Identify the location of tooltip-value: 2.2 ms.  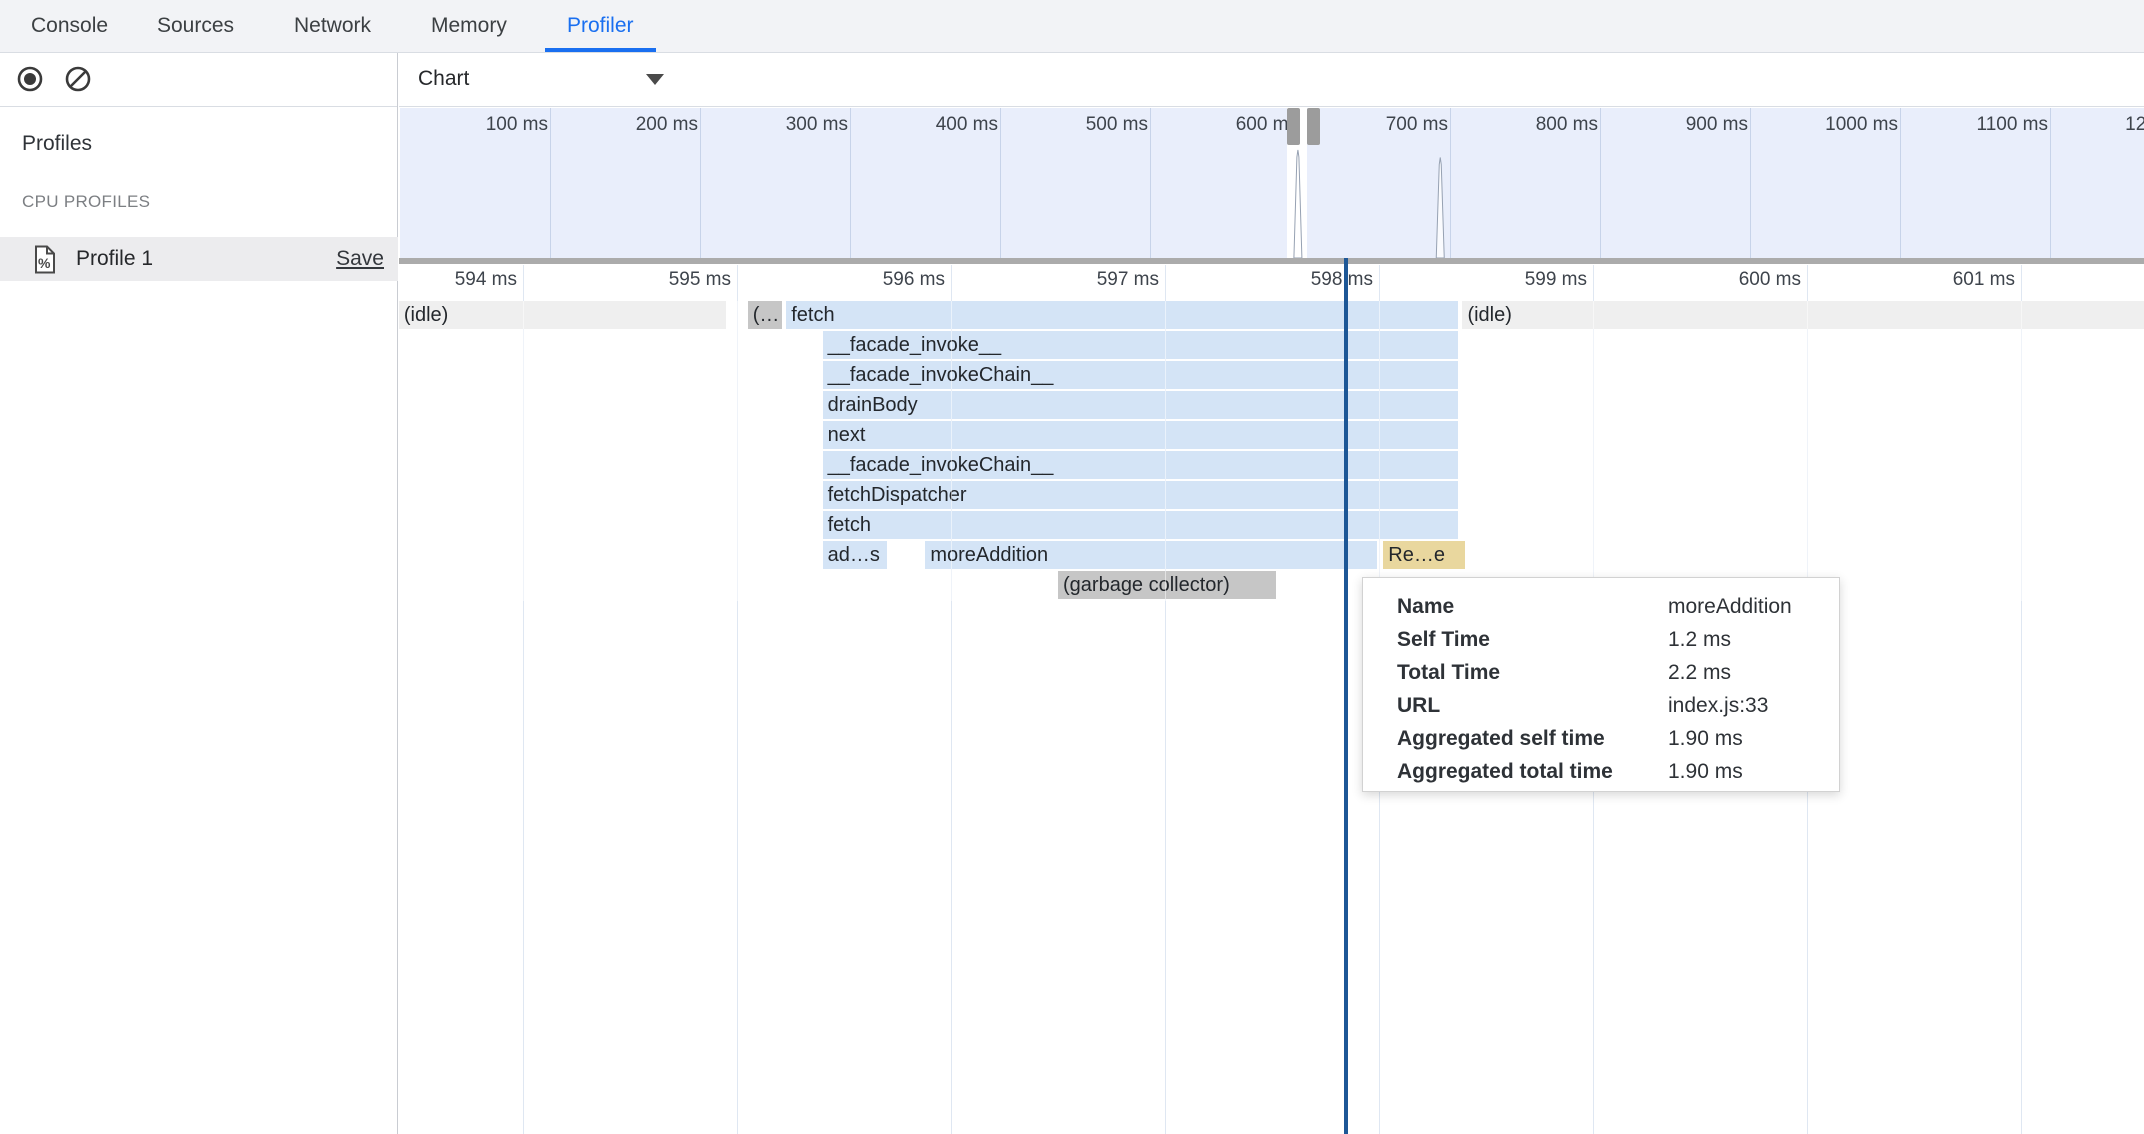
(1700, 672).